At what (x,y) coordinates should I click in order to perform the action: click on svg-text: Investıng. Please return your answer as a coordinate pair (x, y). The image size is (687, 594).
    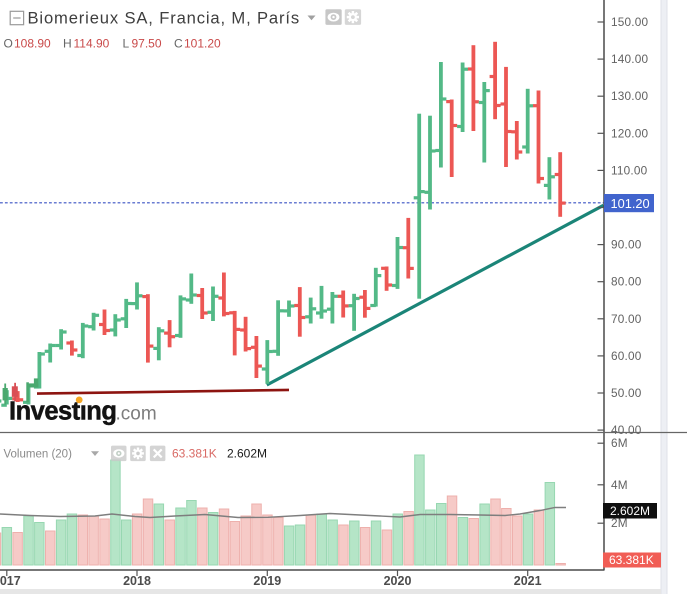
    Looking at the image, I should click on (62, 412).